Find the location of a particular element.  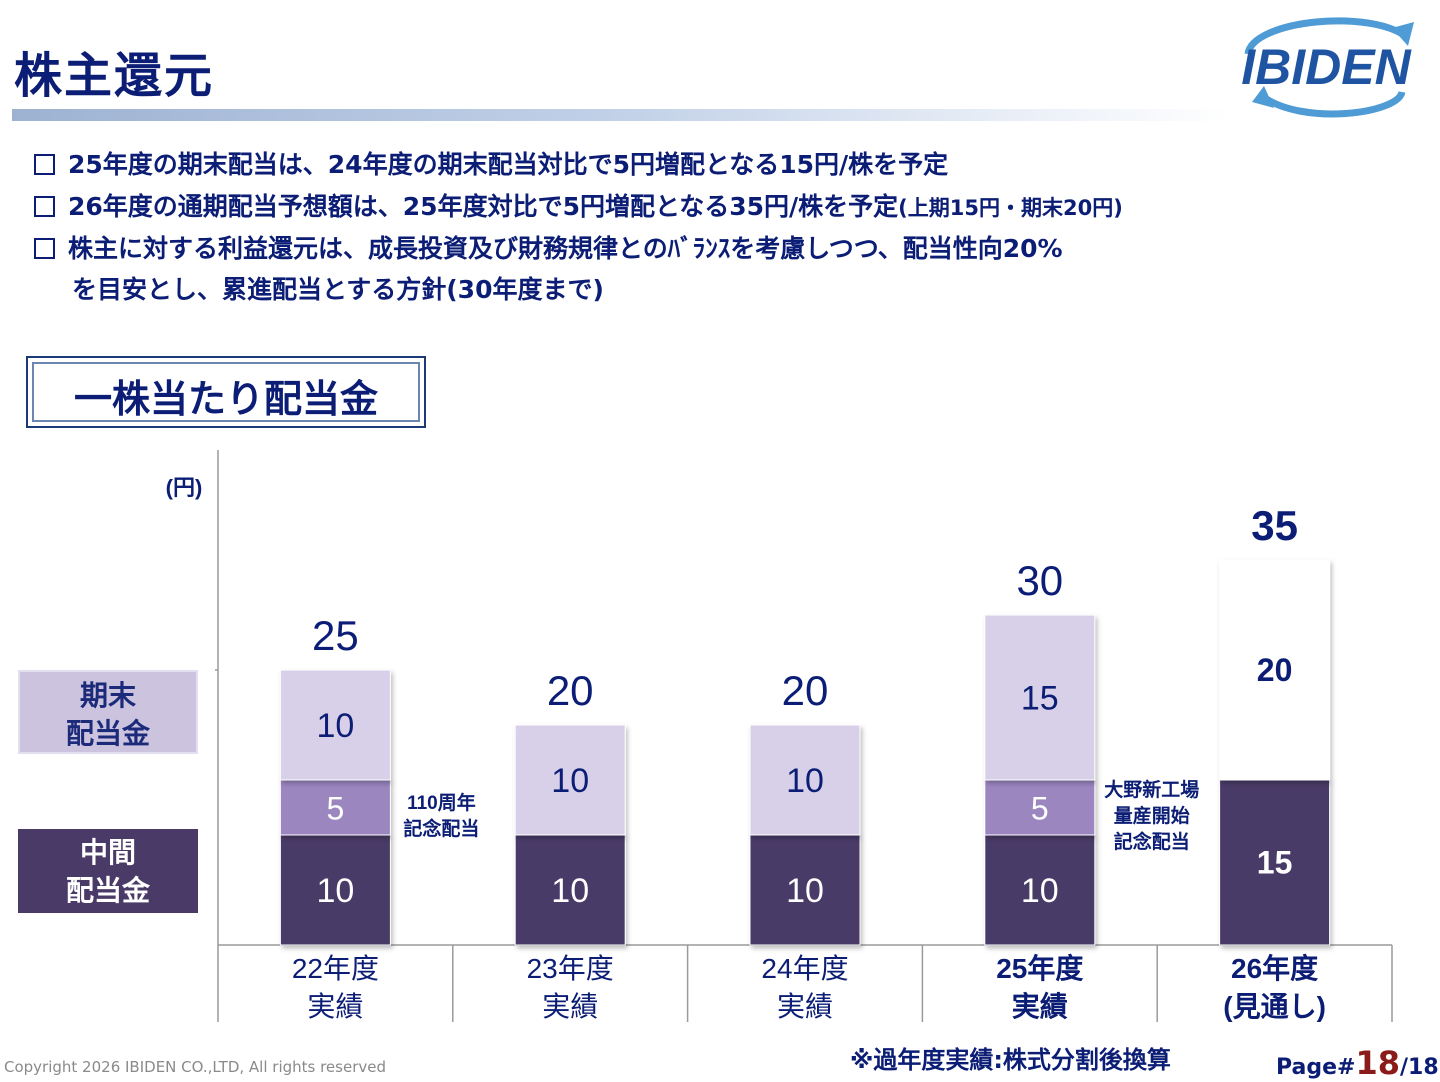

legend-final-line1: 期末 is located at coordinates (107, 695).